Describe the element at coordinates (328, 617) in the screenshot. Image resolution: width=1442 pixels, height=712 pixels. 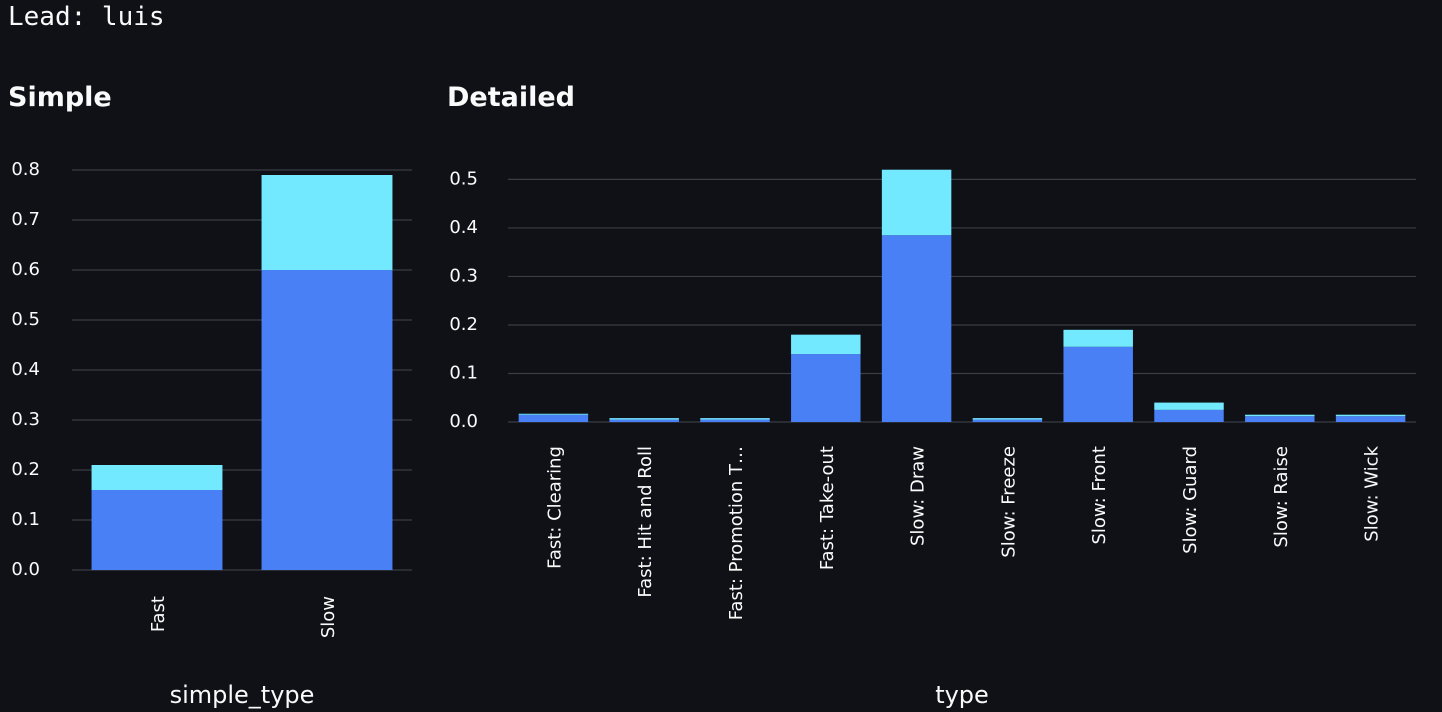
I see `simple-category-label: Slow` at that location.